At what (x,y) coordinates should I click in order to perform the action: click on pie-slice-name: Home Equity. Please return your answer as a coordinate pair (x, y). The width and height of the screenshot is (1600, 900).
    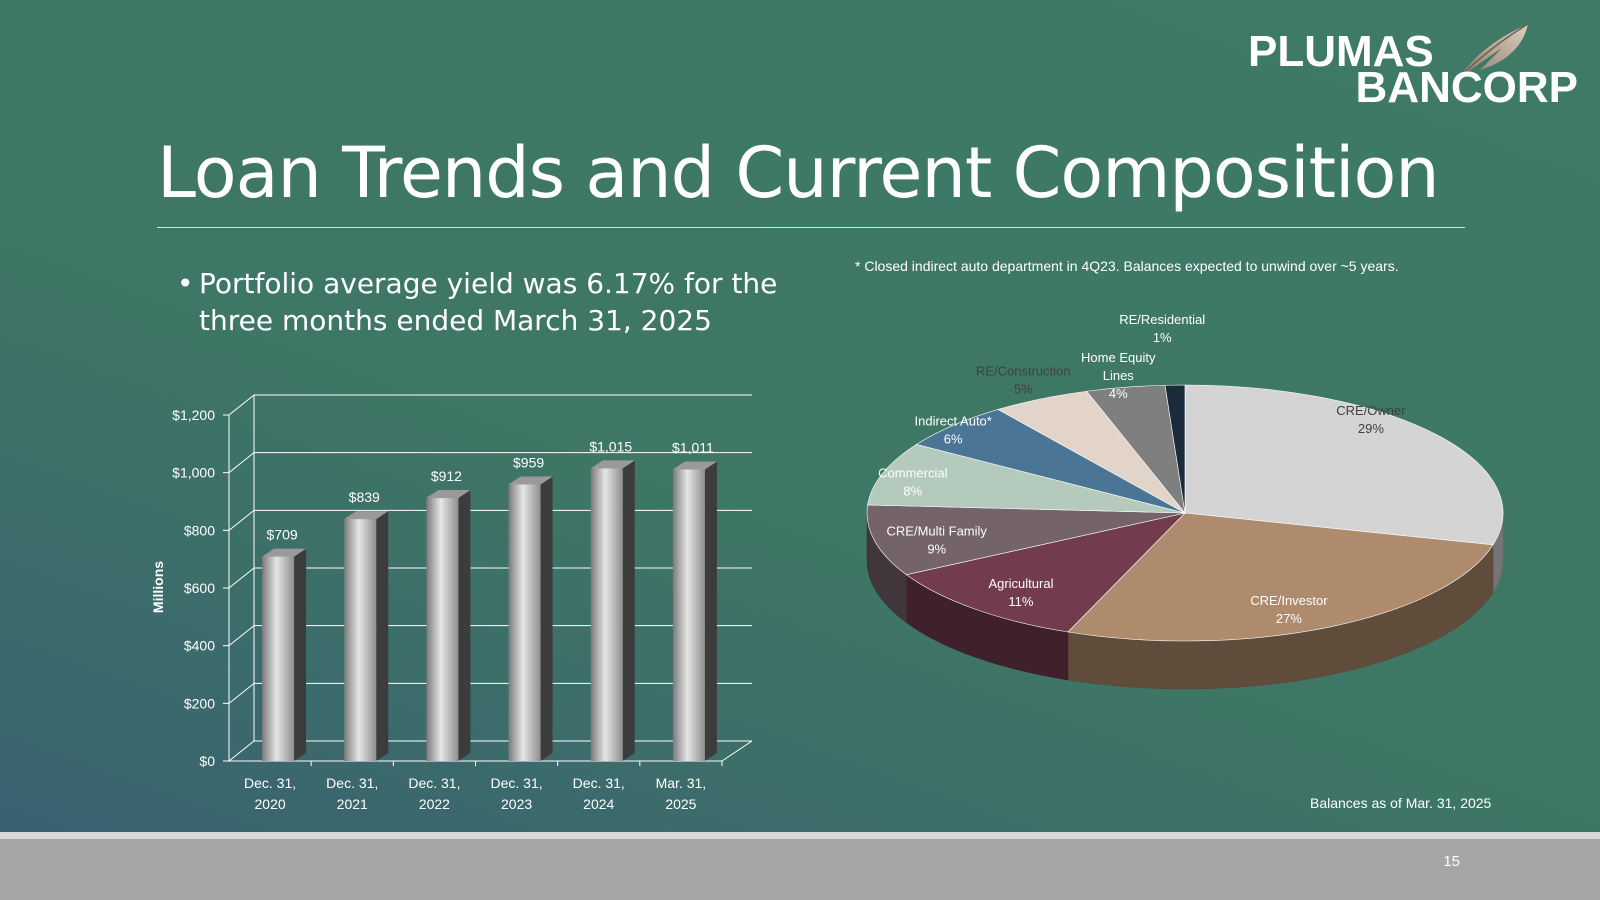
    Looking at the image, I should click on (1118, 357).